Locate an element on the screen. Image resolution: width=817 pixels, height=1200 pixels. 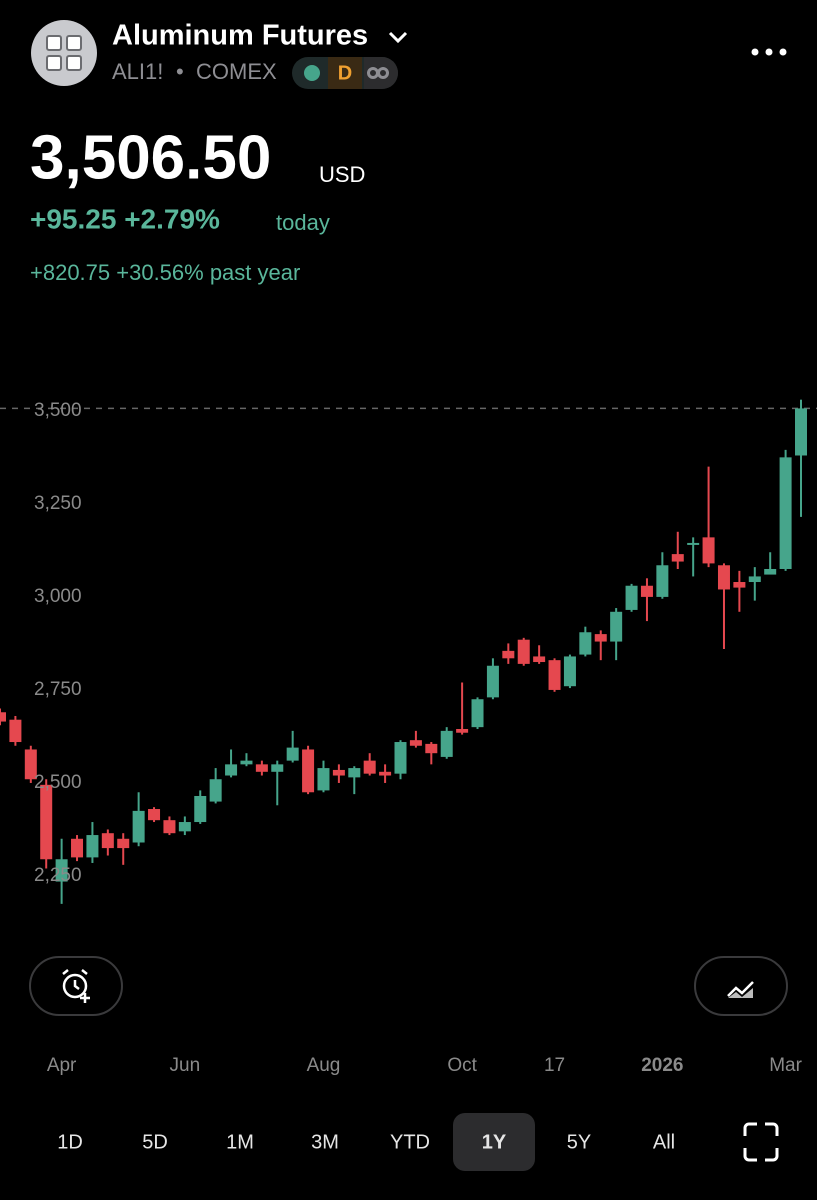
chevron is located at coordinates (398, 37).